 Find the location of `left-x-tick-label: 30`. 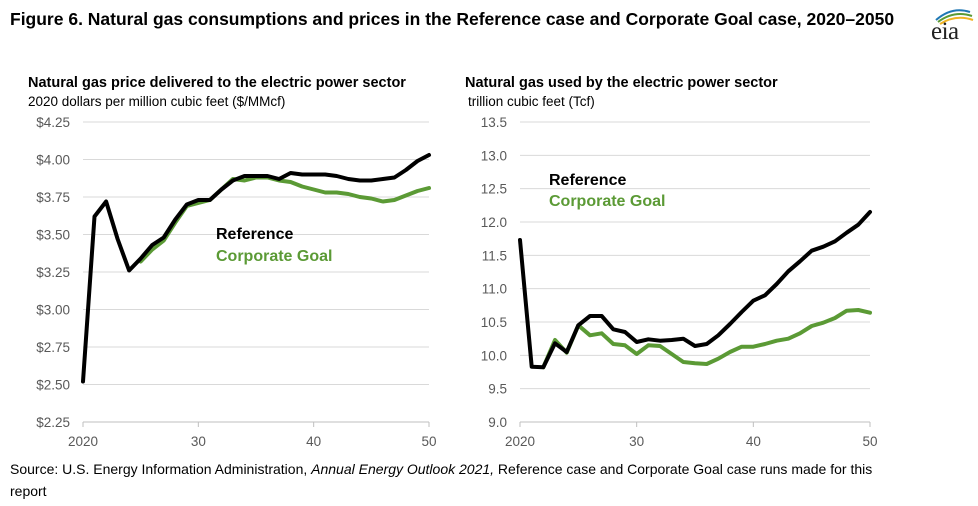

left-x-tick-label: 30 is located at coordinates (198, 441).